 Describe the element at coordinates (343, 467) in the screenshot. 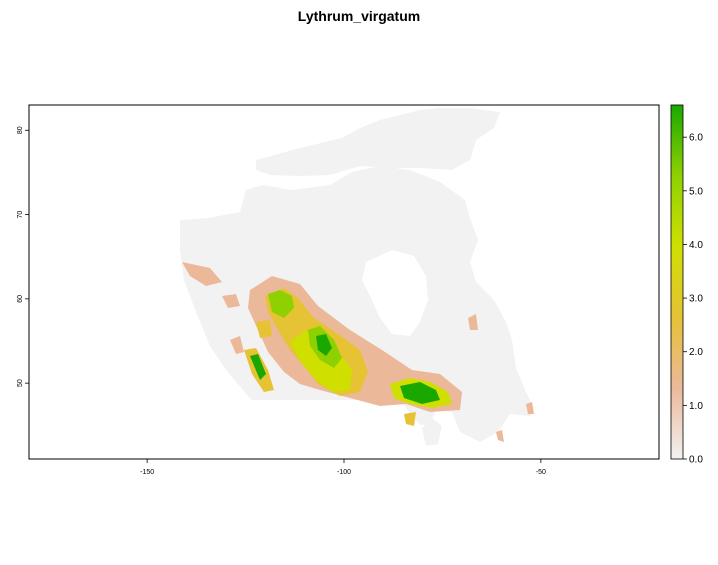

I see `x-axis: -150 -100 -50` at that location.